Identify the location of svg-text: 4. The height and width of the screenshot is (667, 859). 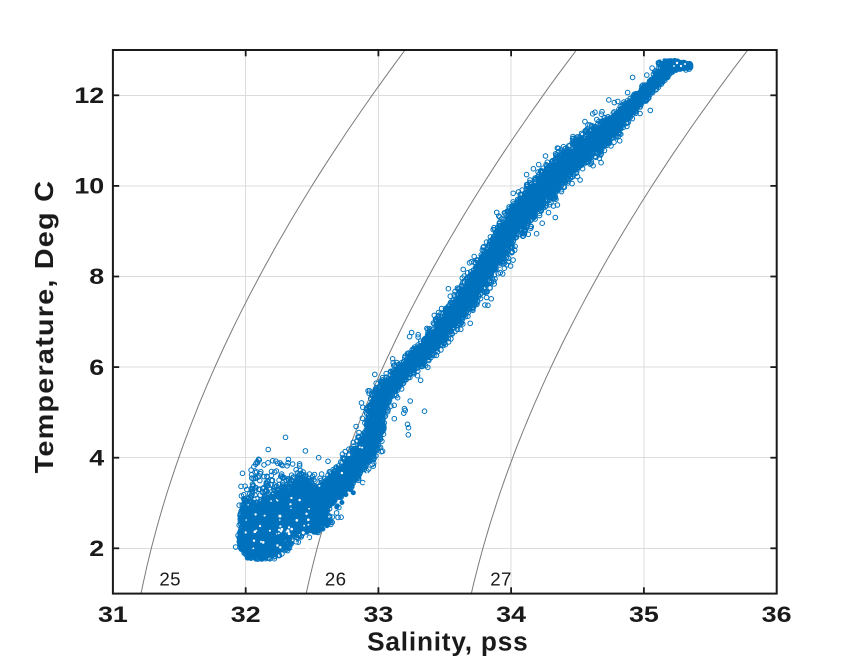
(96, 459).